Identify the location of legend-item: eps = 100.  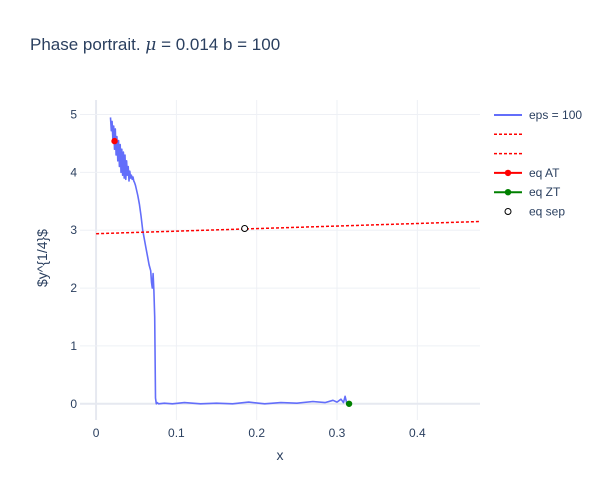
(538, 115).